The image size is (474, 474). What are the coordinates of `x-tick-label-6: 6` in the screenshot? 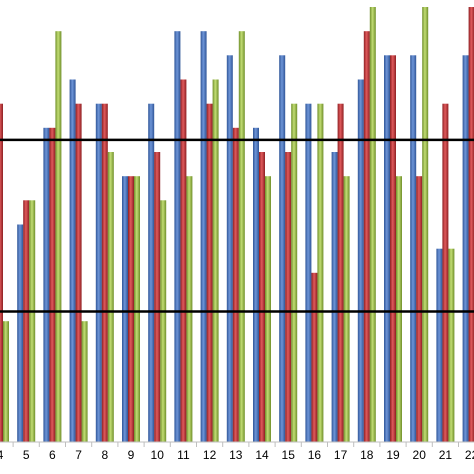 It's located at (52, 455).